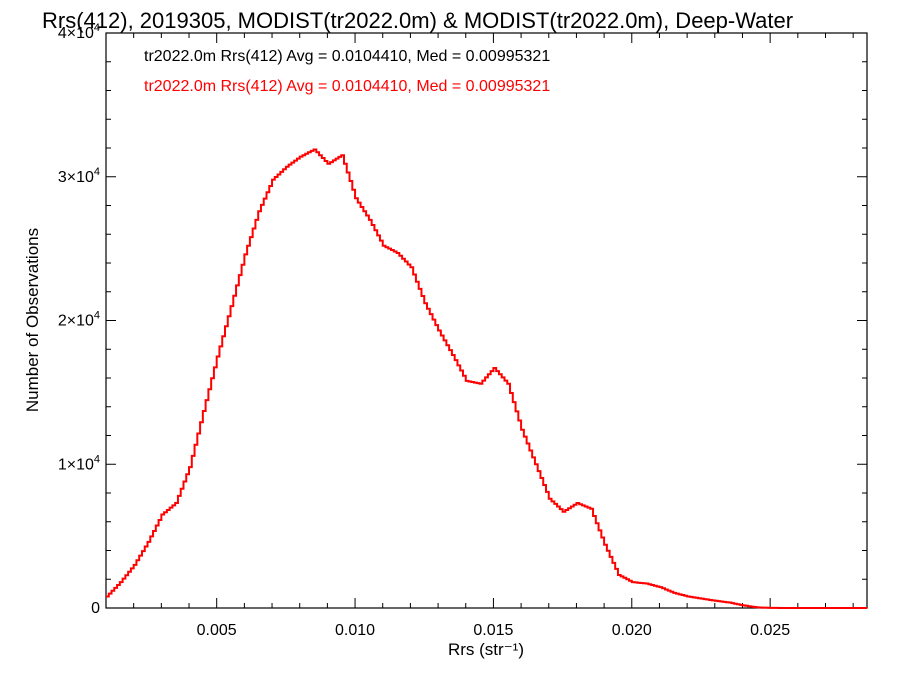 This screenshot has height=675, width=900. Describe the element at coordinates (79, 32) in the screenshot. I see `y-tick-label: 4×10⁴` at that location.